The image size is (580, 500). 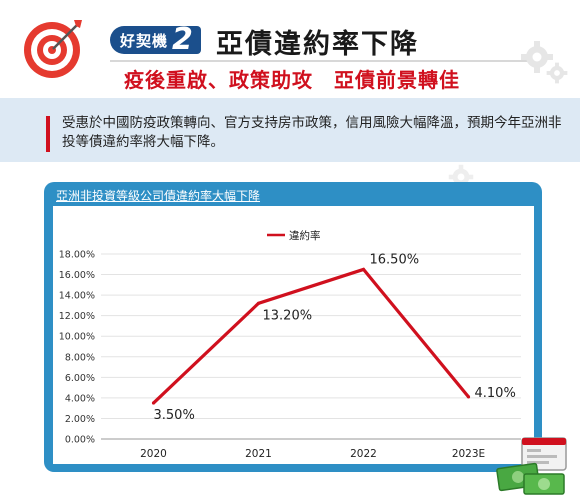 I want to click on page-subtitle: 疫後重啟、政策助攻 亞債前景轉佳, so click(x=292, y=80).